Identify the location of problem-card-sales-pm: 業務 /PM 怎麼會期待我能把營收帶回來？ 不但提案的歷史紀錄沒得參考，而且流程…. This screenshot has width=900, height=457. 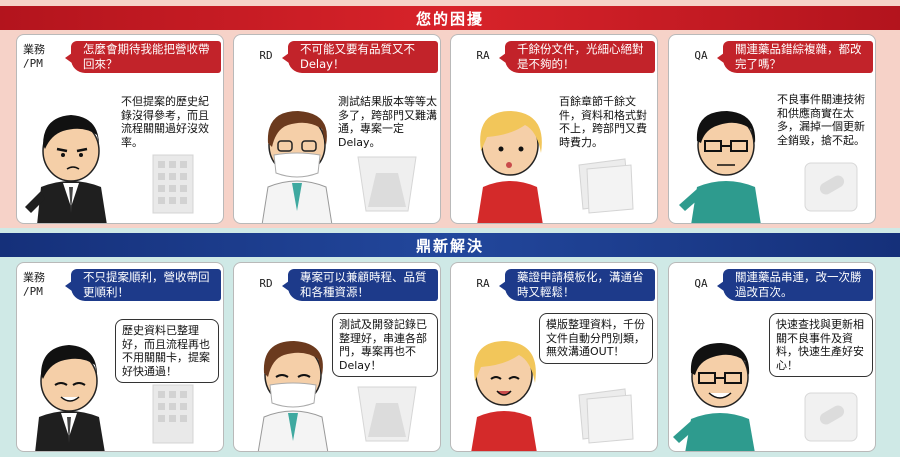
(120, 129).